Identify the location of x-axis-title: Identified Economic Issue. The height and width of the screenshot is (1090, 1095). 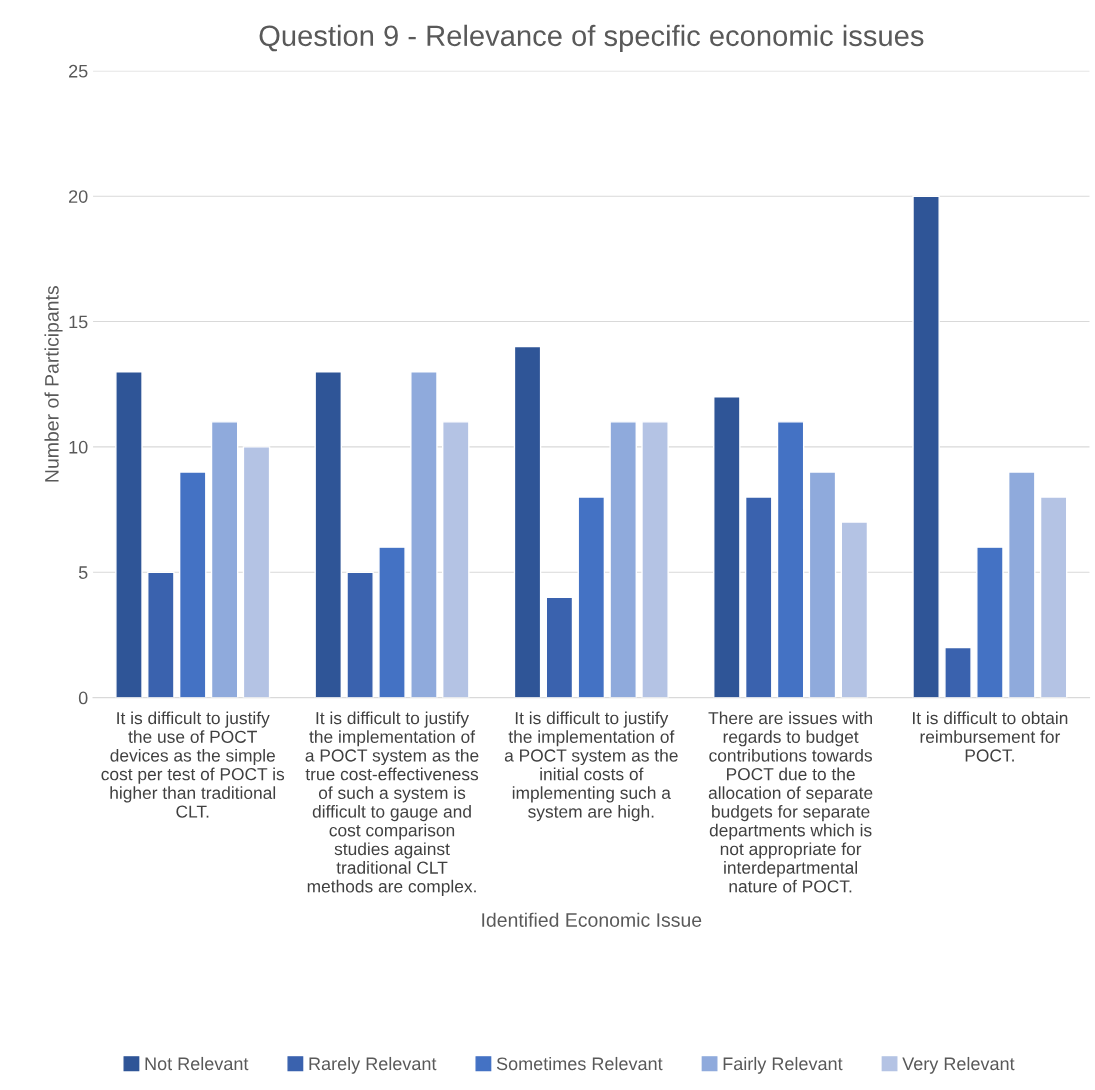
(592, 919).